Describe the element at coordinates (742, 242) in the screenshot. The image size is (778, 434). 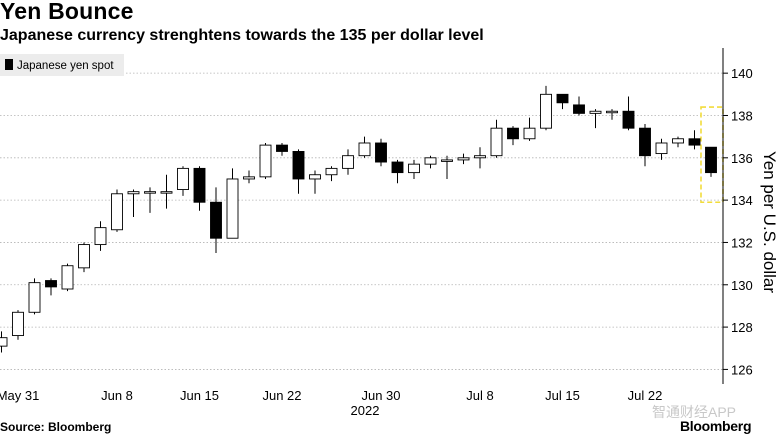
I see `y-tick-label: 132` at that location.